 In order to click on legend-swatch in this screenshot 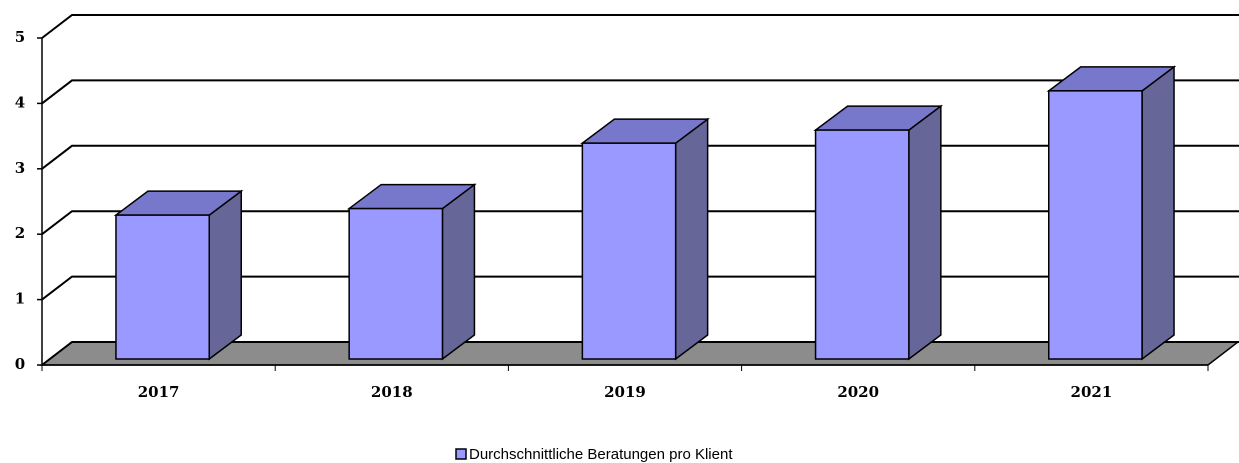, I will do `click(461, 454)`.